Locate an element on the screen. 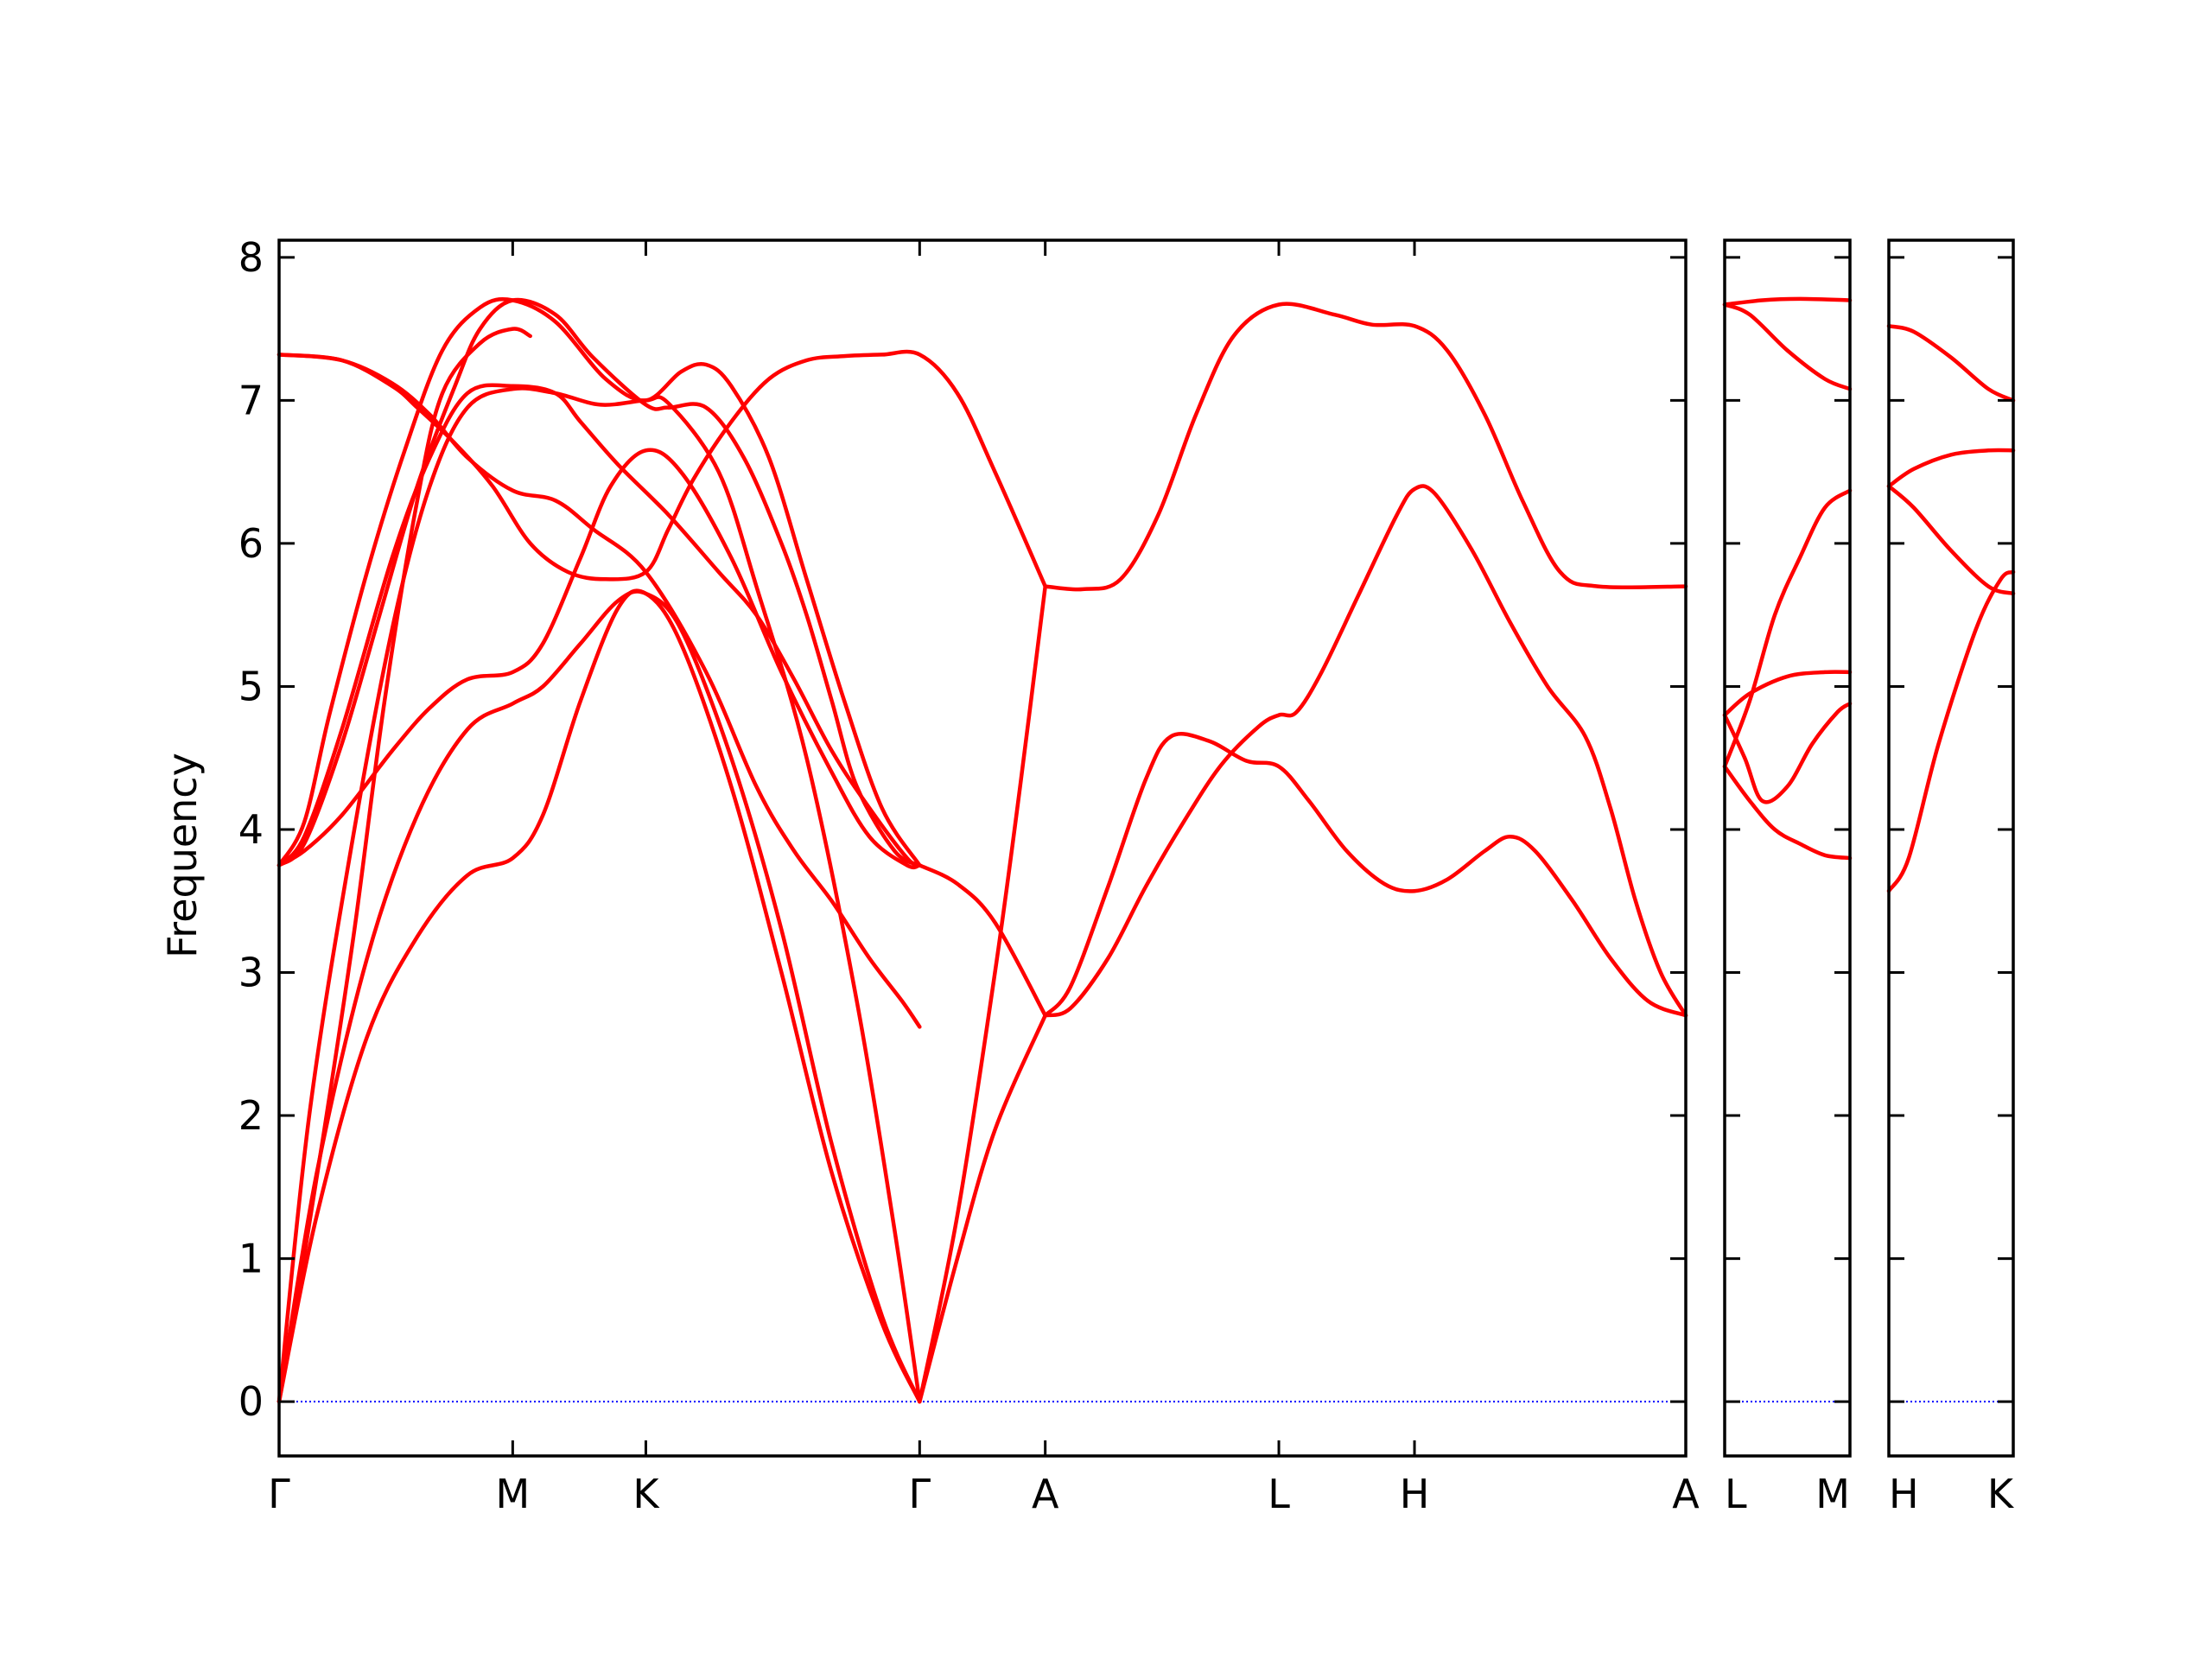 This screenshot has height=1659, width=2212. y-tick-label: 1 is located at coordinates (251, 1259).